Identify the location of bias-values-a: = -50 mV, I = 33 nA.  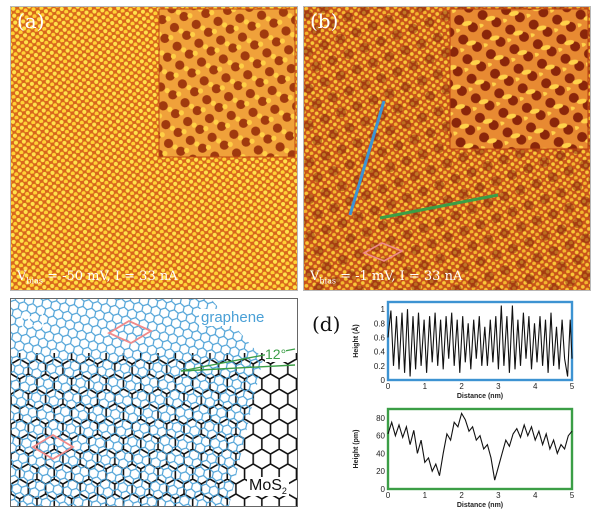
(110, 276).